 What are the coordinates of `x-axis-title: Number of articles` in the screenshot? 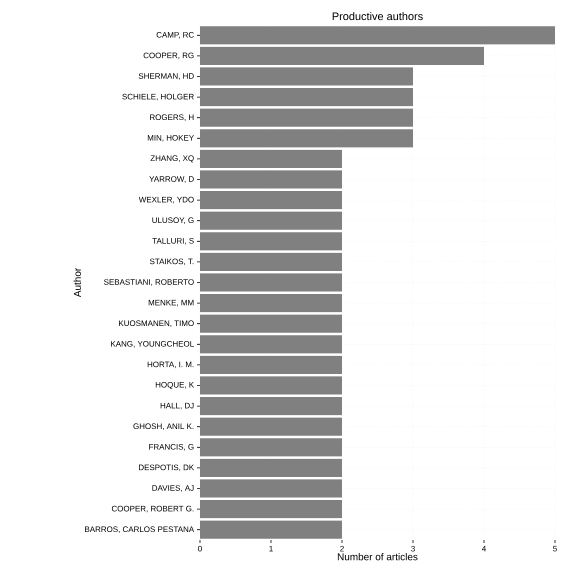 It's located at (378, 556).